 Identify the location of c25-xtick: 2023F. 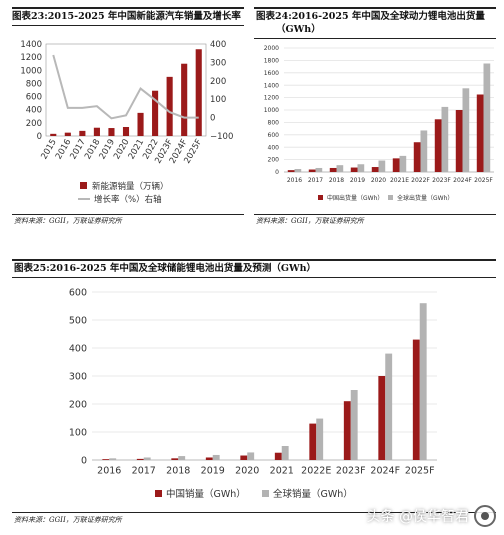
(351, 471).